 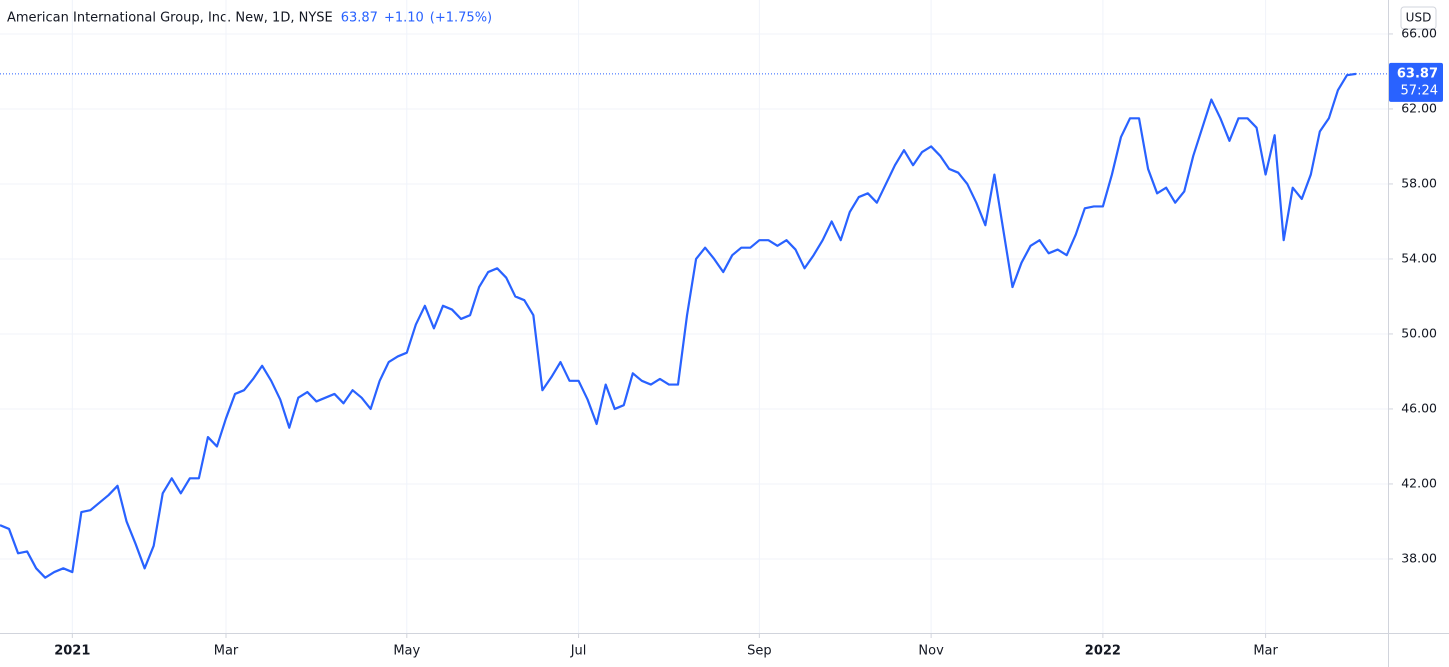 I want to click on price-change-percent: (+1.75%), so click(x=461, y=18).